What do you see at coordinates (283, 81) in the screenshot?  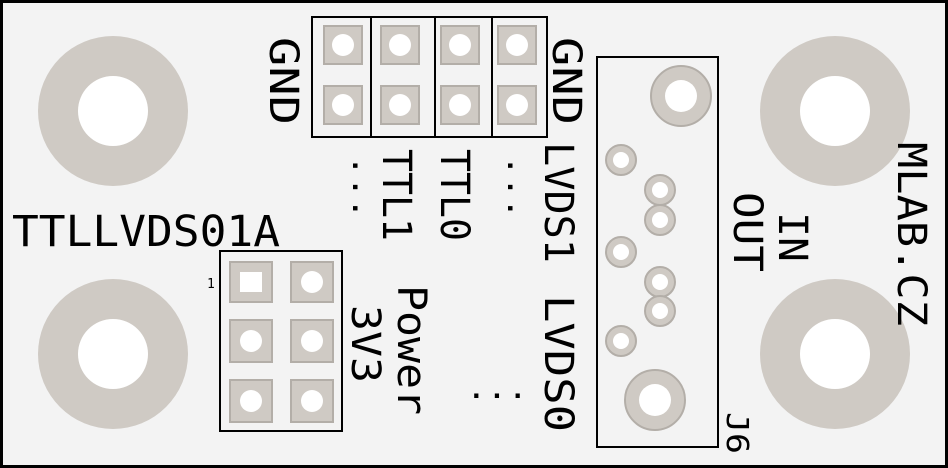 I see `gnd-left-label: GND` at bounding box center [283, 81].